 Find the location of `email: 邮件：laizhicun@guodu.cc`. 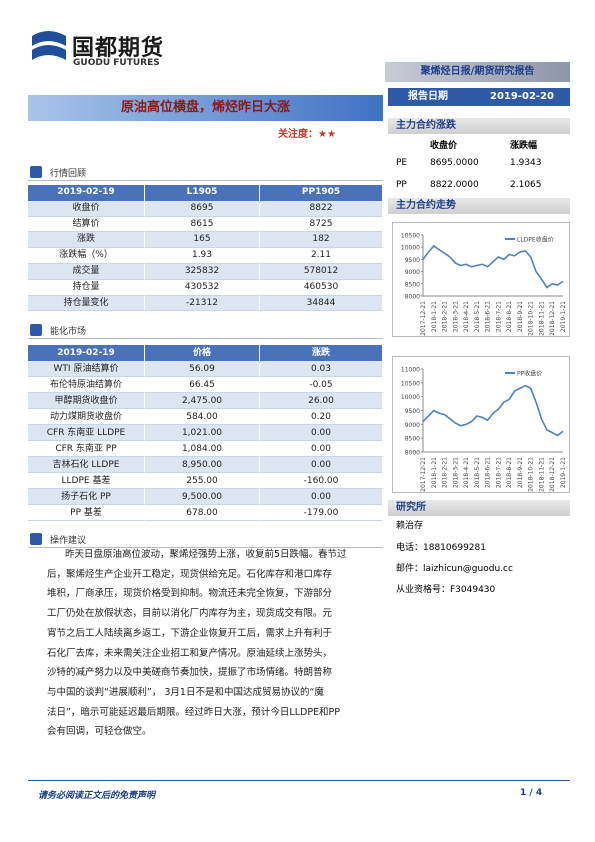

email: 邮件：laizhicun@guodu.cc is located at coordinates (454, 569).